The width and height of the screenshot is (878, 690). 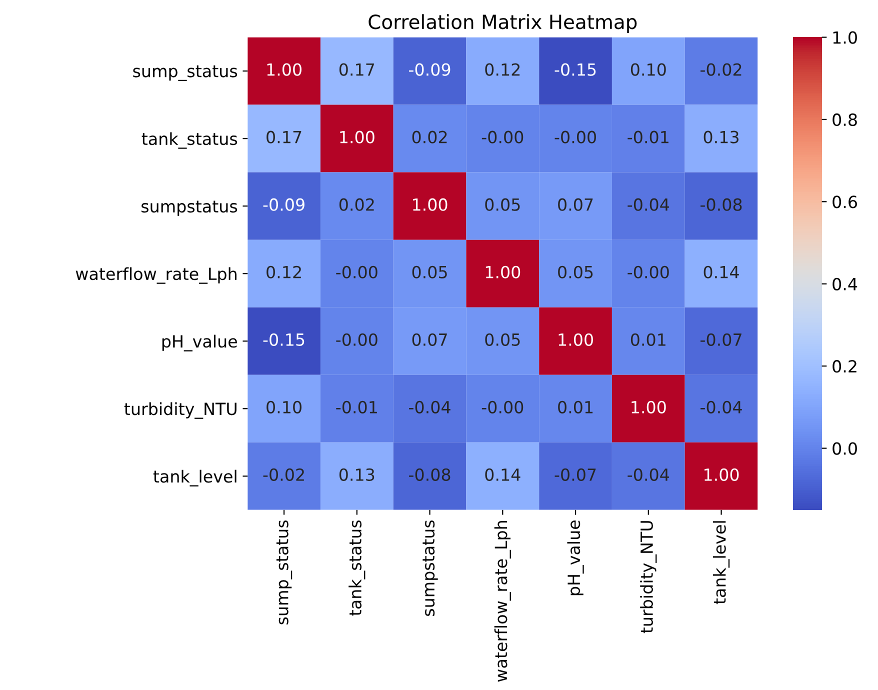 I want to click on x-tick-label: turbidity_NTU, so click(x=648, y=577).